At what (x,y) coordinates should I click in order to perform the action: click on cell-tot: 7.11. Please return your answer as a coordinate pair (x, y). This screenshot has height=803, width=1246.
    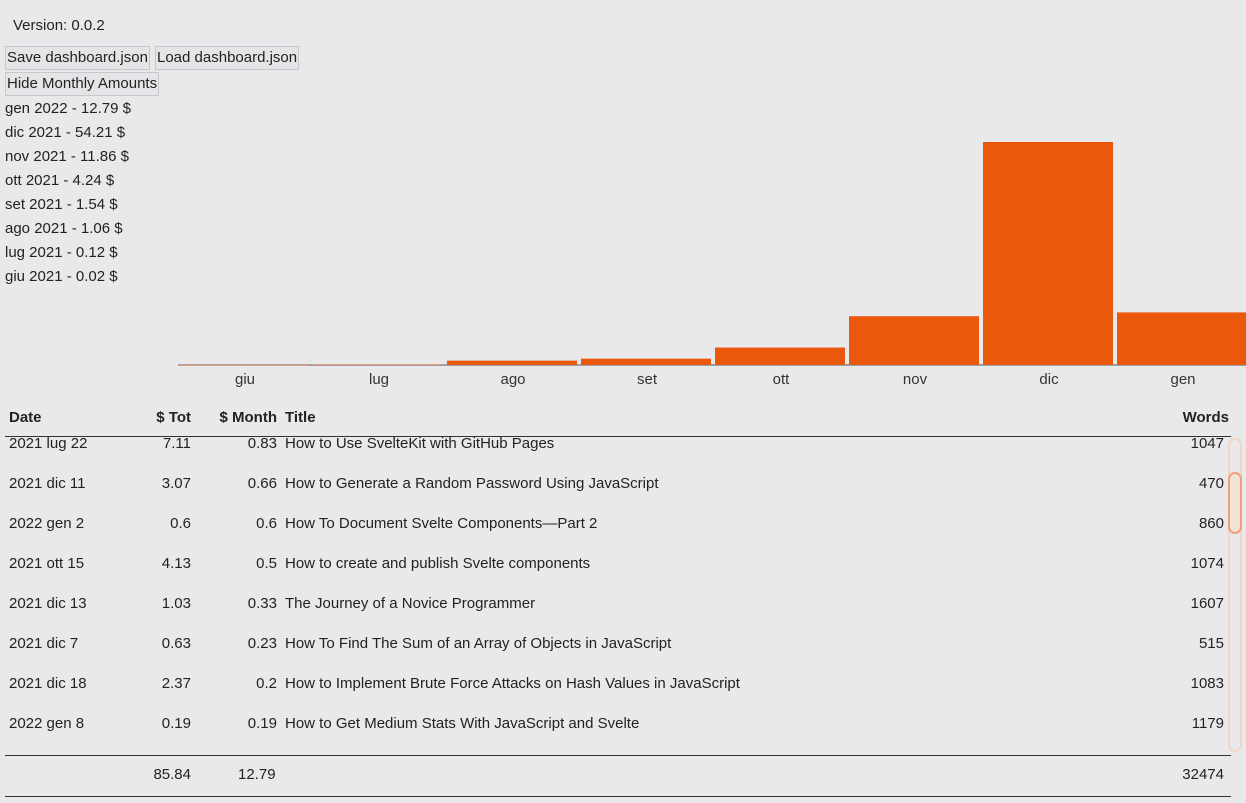
    Looking at the image, I should click on (176, 444).